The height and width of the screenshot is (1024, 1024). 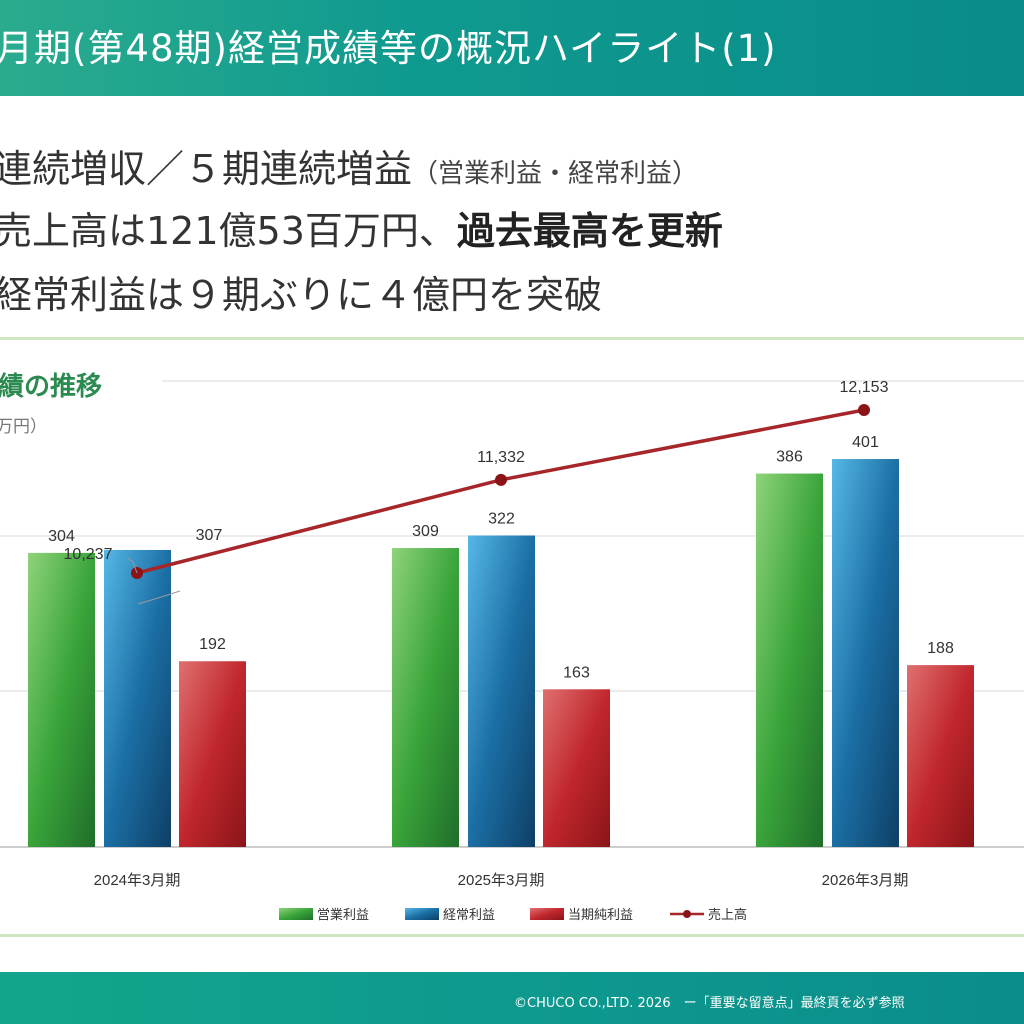 I want to click on operating-profit-label: 309, so click(x=425, y=531).